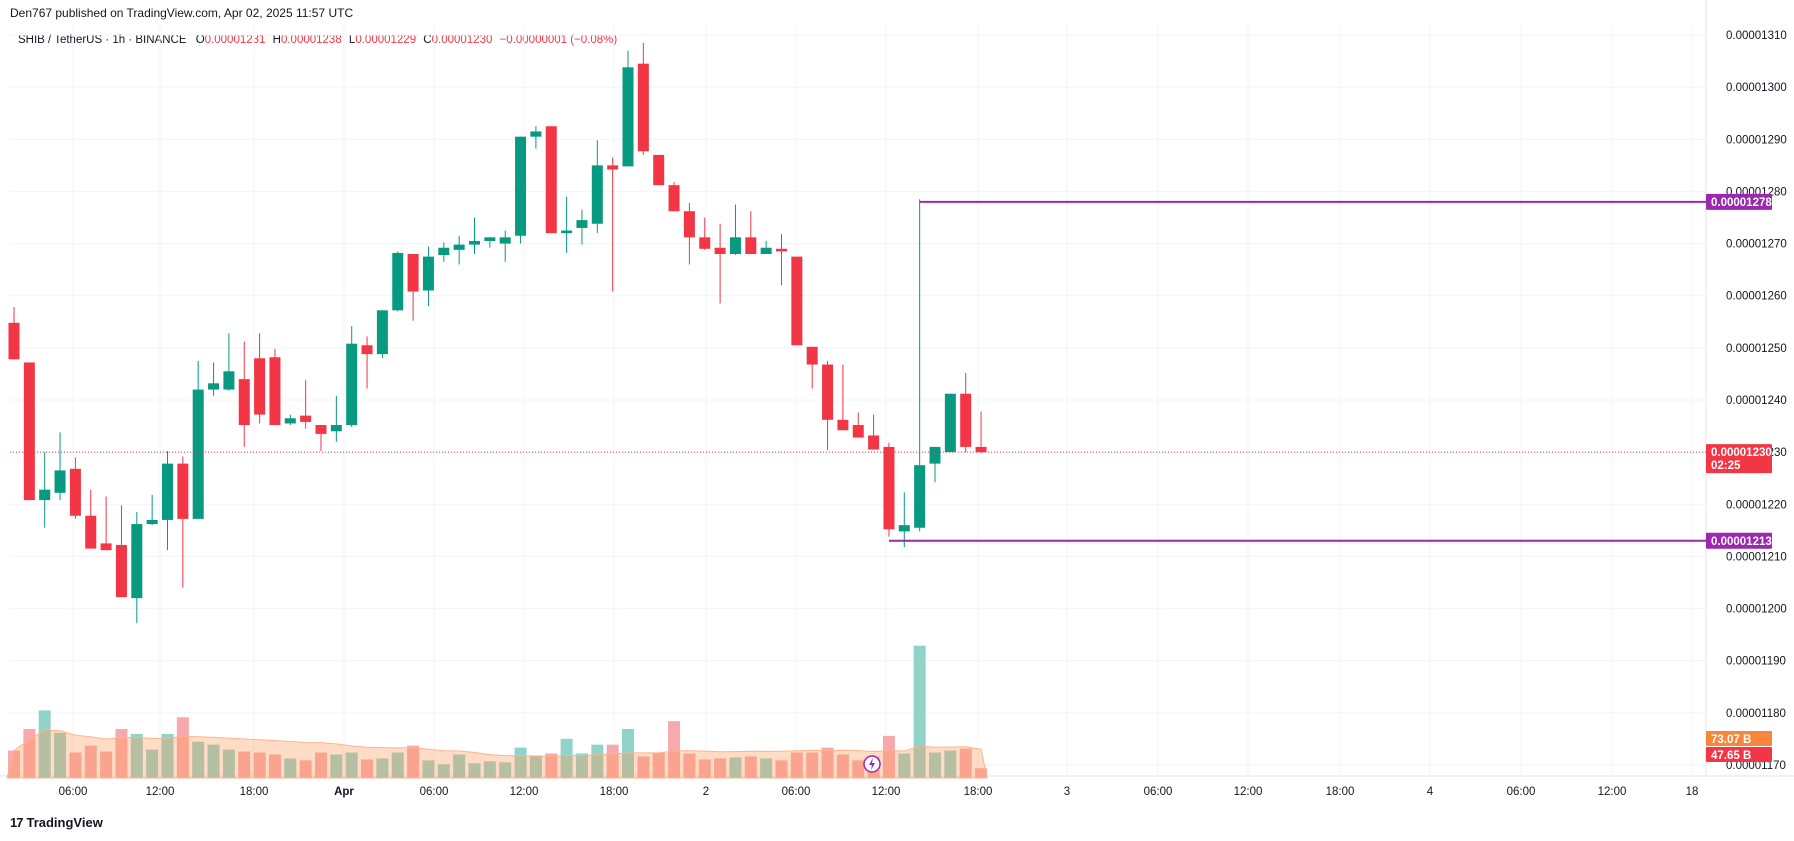 The image size is (1794, 841). Describe the element at coordinates (56, 822) in the screenshot. I see `tradingview-logo: 17 TradingView` at that location.